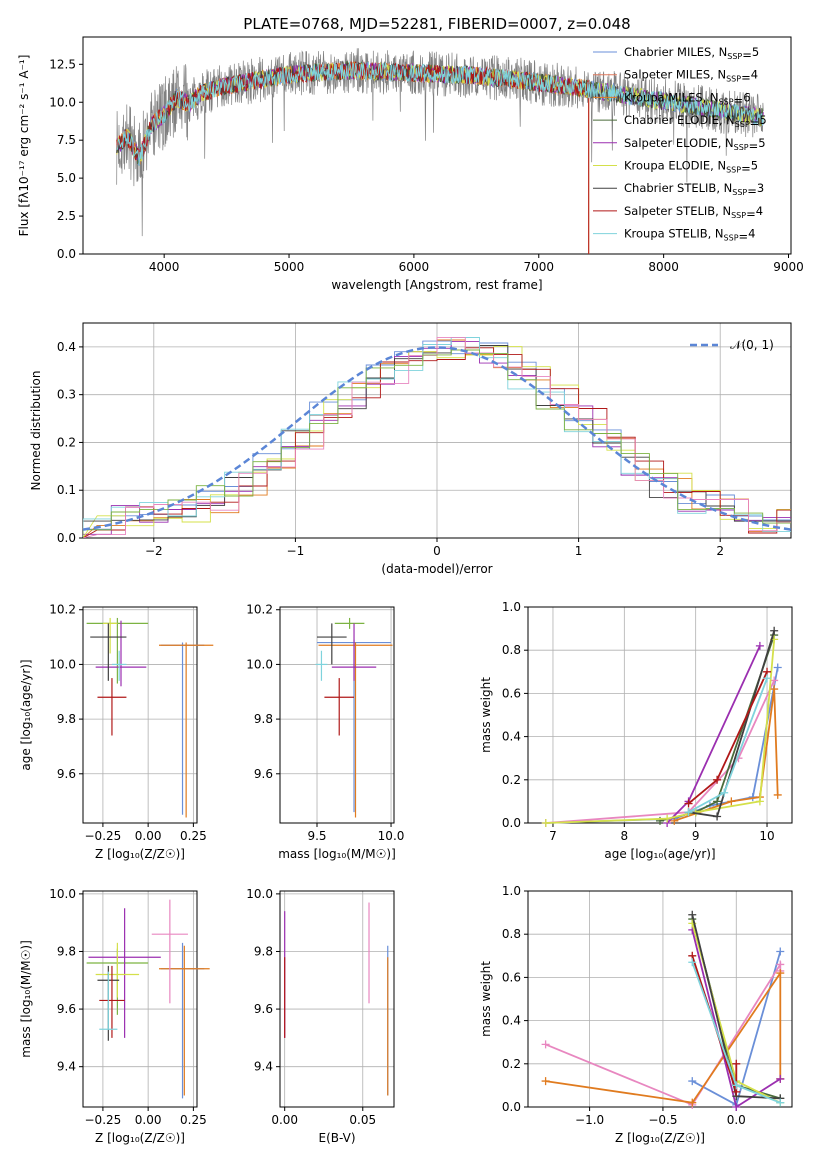  What do you see at coordinates (436, 285) in the screenshot?
I see `x-axis-label: wavelength [Angstrom, rest frame]` at bounding box center [436, 285].